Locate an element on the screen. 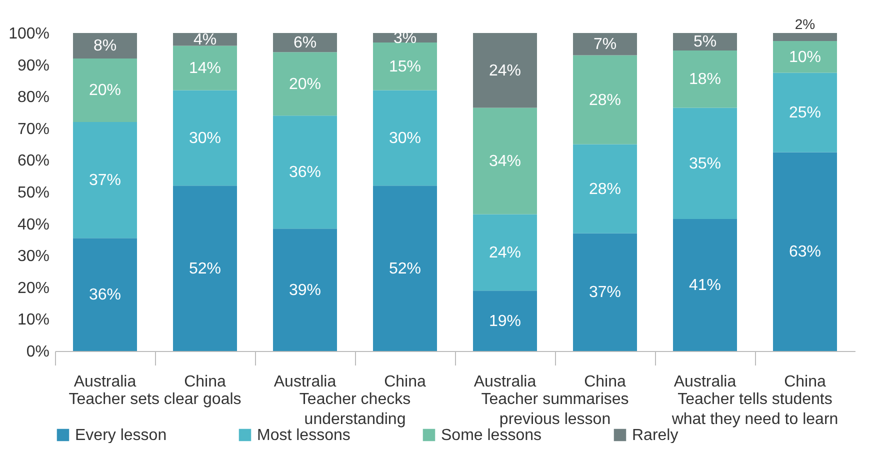 This screenshot has width=891, height=470. data-label: 7% is located at coordinates (605, 45).